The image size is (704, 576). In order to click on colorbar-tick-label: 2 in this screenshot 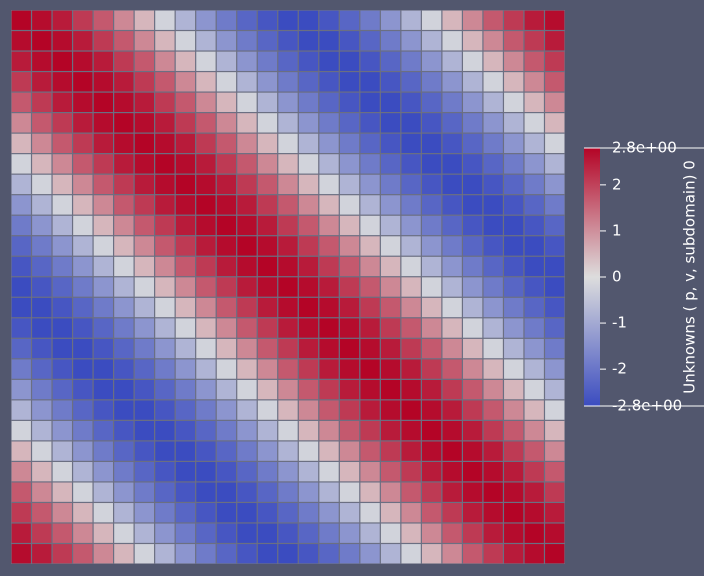, I will do `click(617, 184)`.